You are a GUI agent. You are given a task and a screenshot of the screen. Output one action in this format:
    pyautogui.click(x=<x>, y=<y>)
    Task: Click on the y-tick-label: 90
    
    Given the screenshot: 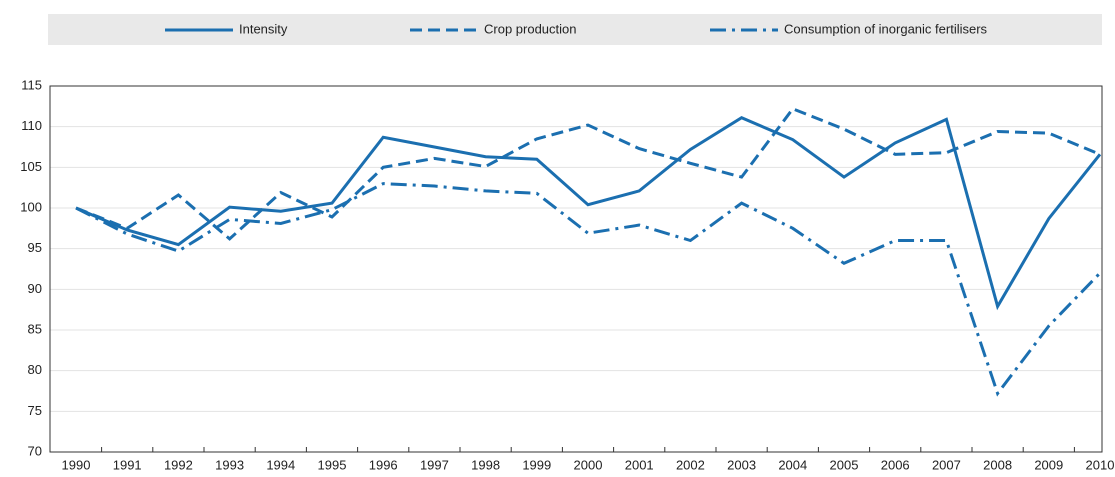 What is the action you would take?
    pyautogui.click(x=35, y=288)
    